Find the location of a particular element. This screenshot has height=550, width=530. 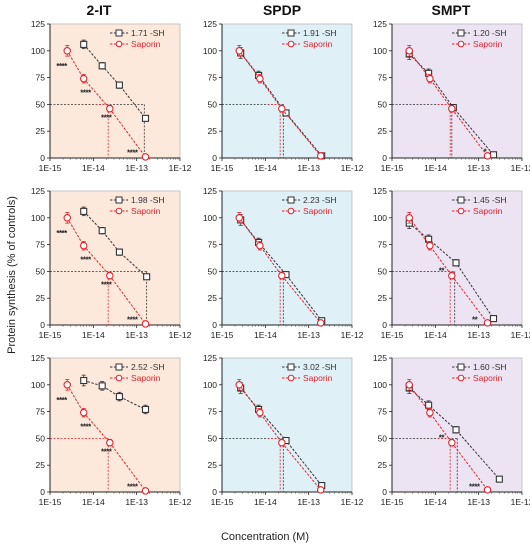

panel-smpt-row2-background is located at coordinates (457, 258).